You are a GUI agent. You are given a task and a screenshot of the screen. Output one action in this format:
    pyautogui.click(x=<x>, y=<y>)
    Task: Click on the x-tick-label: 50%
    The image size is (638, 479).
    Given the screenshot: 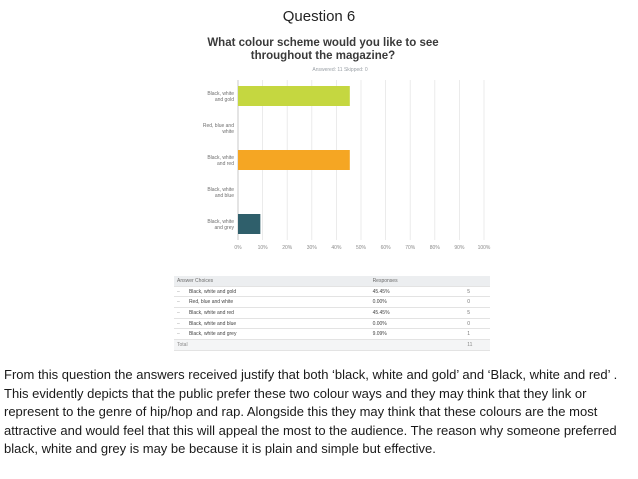 What is the action you would take?
    pyautogui.click(x=361, y=248)
    